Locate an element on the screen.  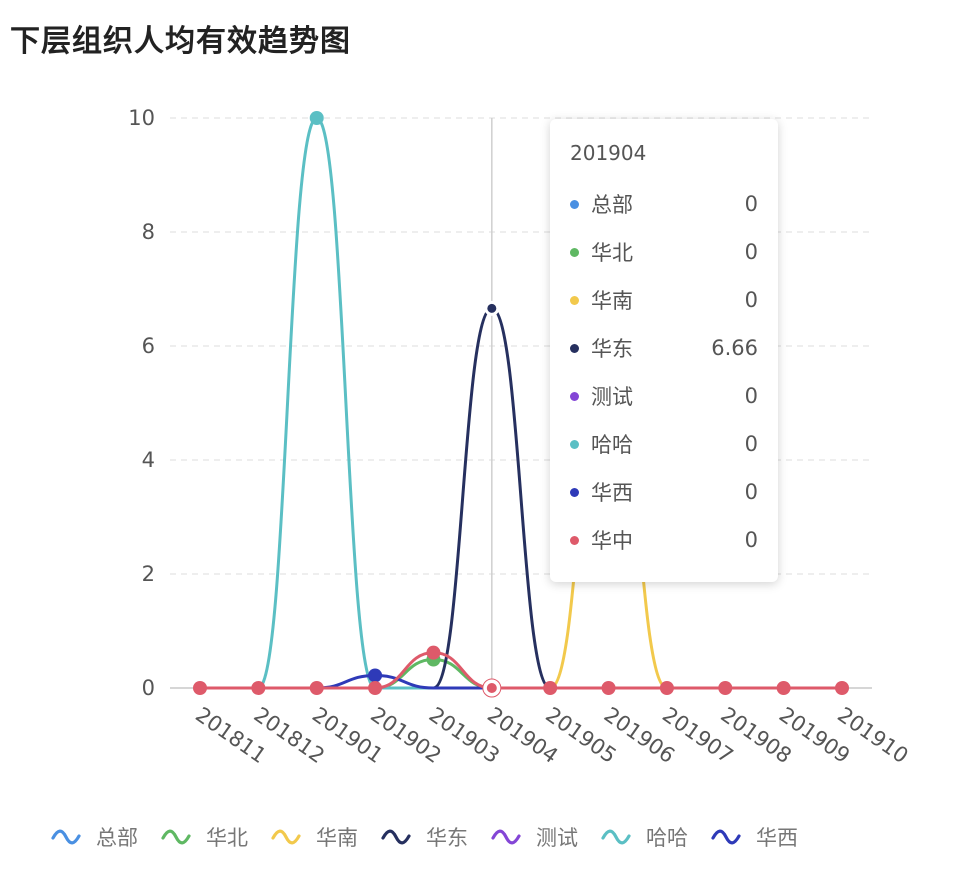
legend-label: 华西 is located at coordinates (777, 838).